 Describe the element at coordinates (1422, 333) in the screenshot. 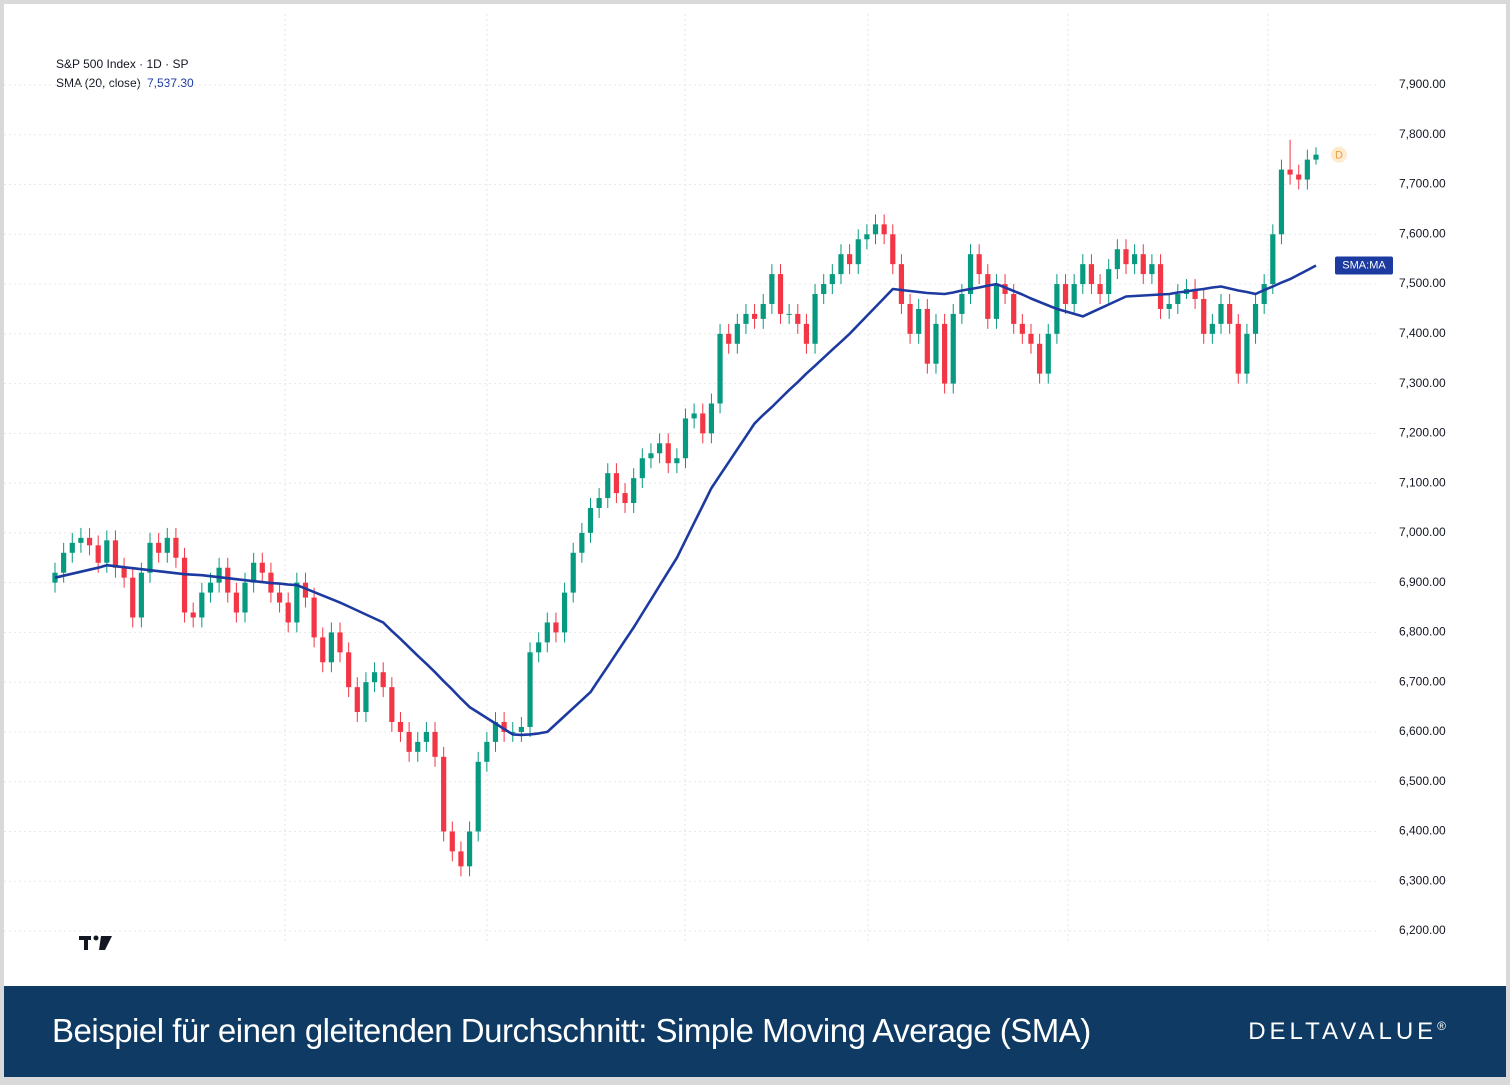

I see `y-tick-label: 7,400.00` at that location.